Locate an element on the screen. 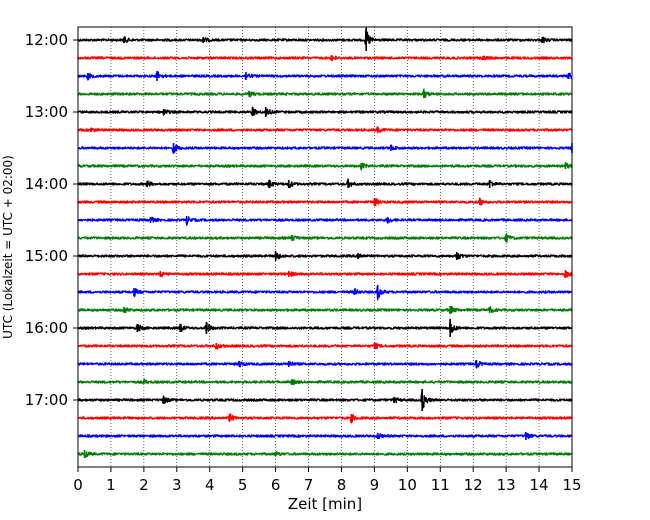  x-axis-label: Zeit [min] is located at coordinates (325, 504).